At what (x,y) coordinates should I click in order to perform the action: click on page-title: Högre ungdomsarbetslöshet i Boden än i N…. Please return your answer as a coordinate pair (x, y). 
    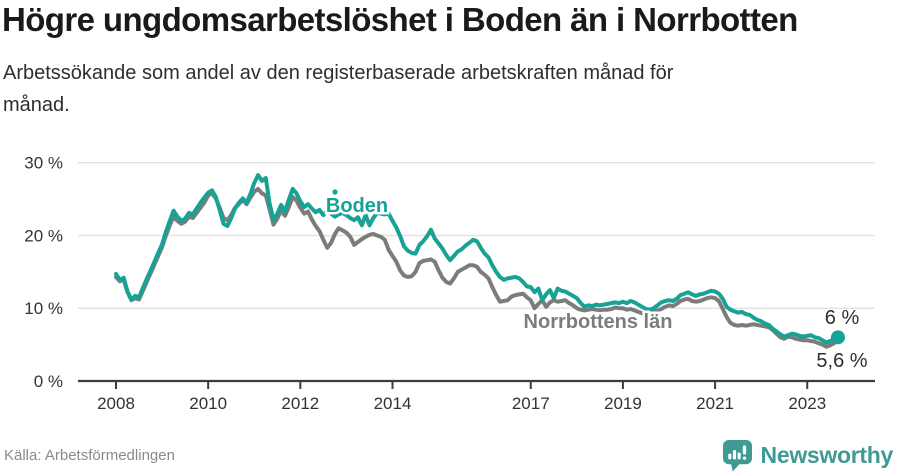
    Looking at the image, I should click on (400, 19).